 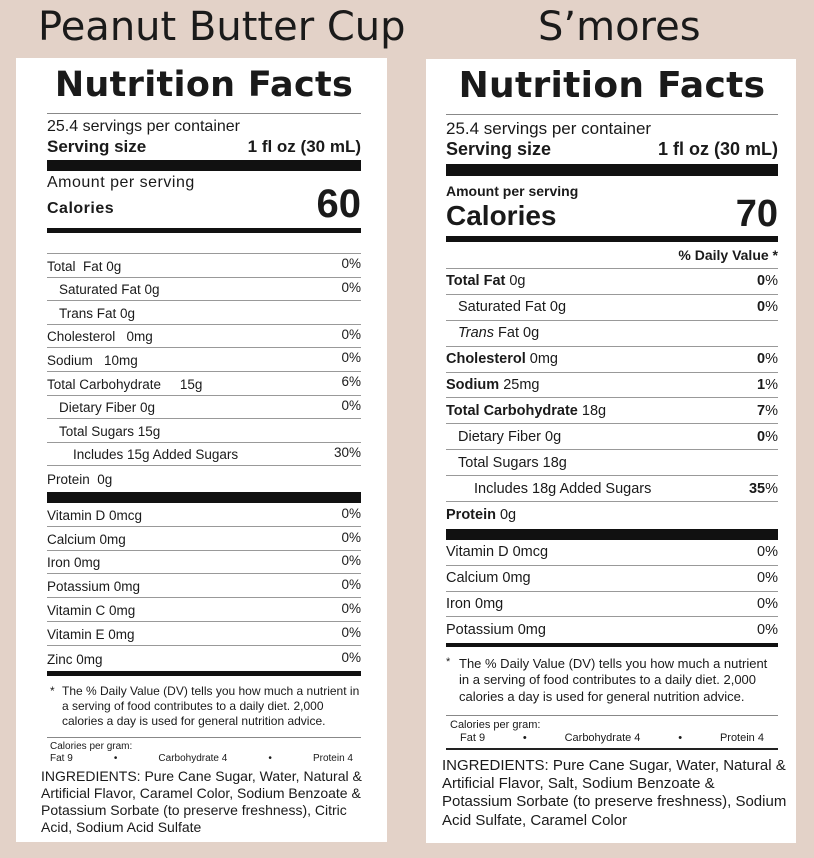 What do you see at coordinates (74, 563) in the screenshot?
I see `vitamin-label: Iron 0mg` at bounding box center [74, 563].